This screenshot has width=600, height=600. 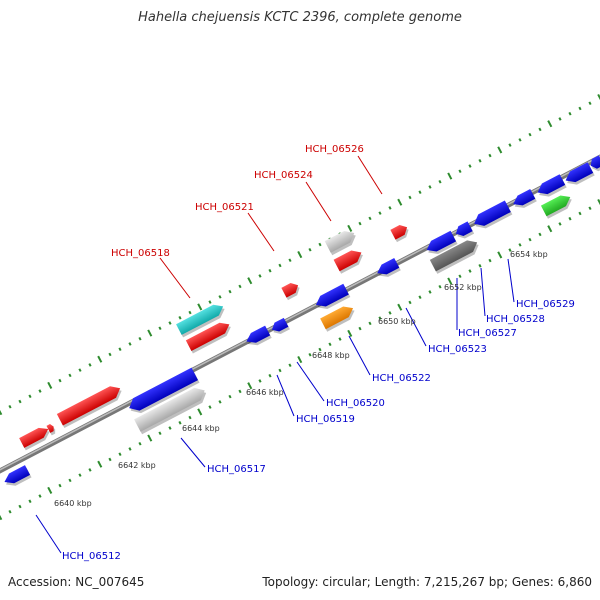 What do you see at coordinates (401, 378) in the screenshot?
I see `gene-label: HCH_06522` at bounding box center [401, 378].